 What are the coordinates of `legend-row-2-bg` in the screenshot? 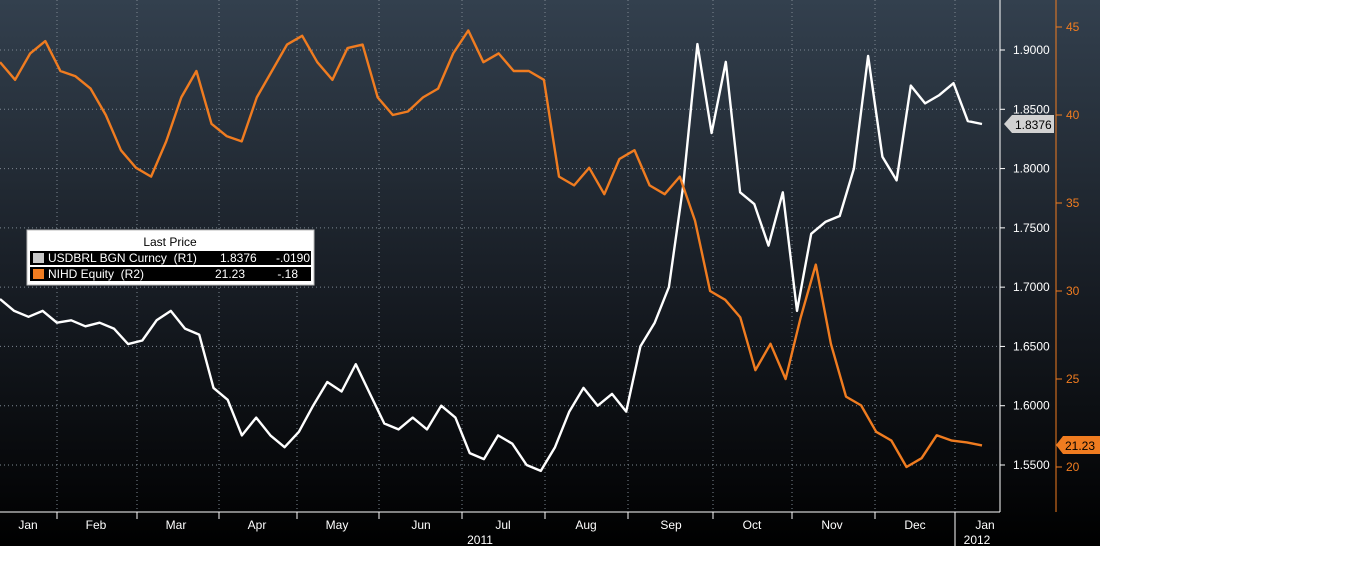 It's located at (95, 274).